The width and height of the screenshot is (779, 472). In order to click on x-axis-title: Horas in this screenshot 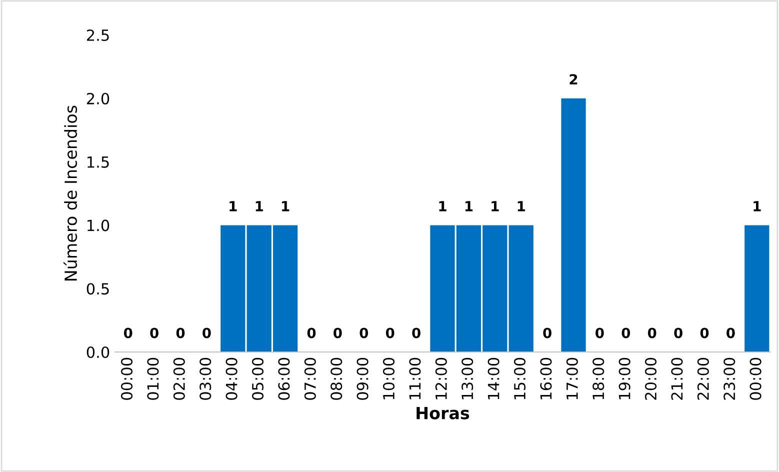, I will do `click(443, 413)`.